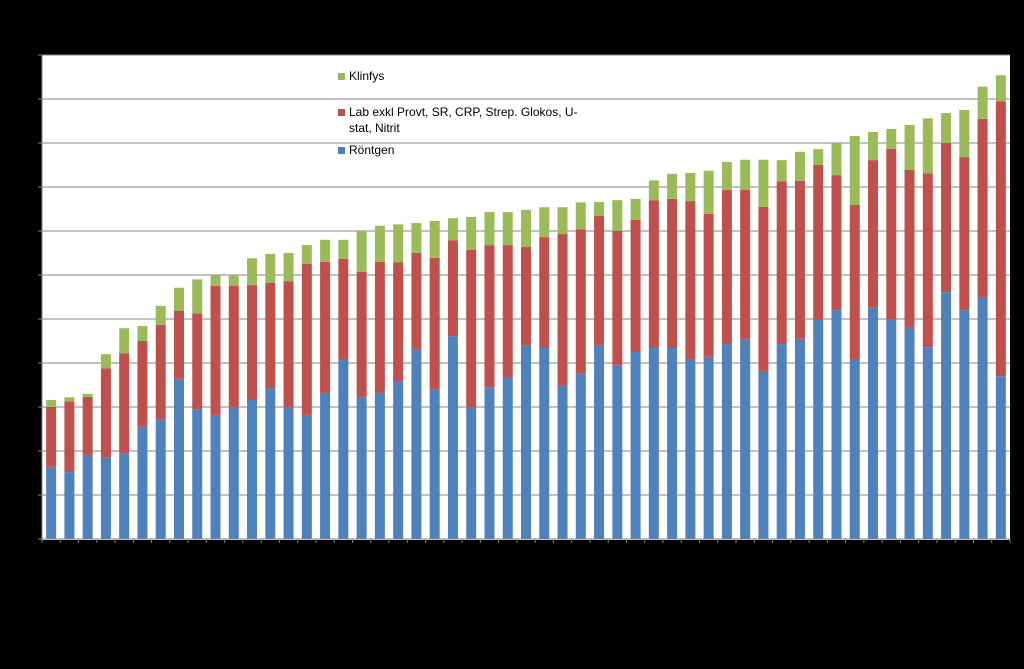 This screenshot has height=669, width=1024. I want to click on legend-label: Röntgen, so click(372, 150).